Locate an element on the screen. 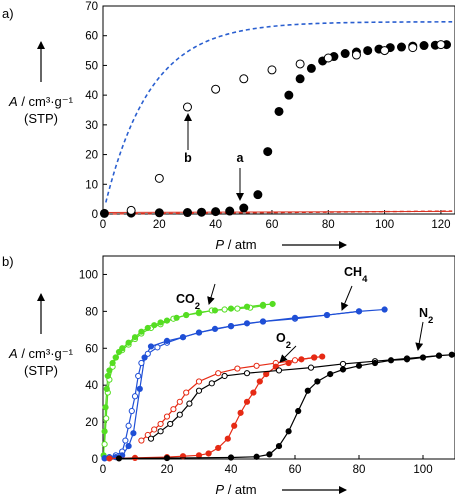 The height and width of the screenshot is (498, 455). panel-a-x-axis-label: P / atm is located at coordinates (281, 244).